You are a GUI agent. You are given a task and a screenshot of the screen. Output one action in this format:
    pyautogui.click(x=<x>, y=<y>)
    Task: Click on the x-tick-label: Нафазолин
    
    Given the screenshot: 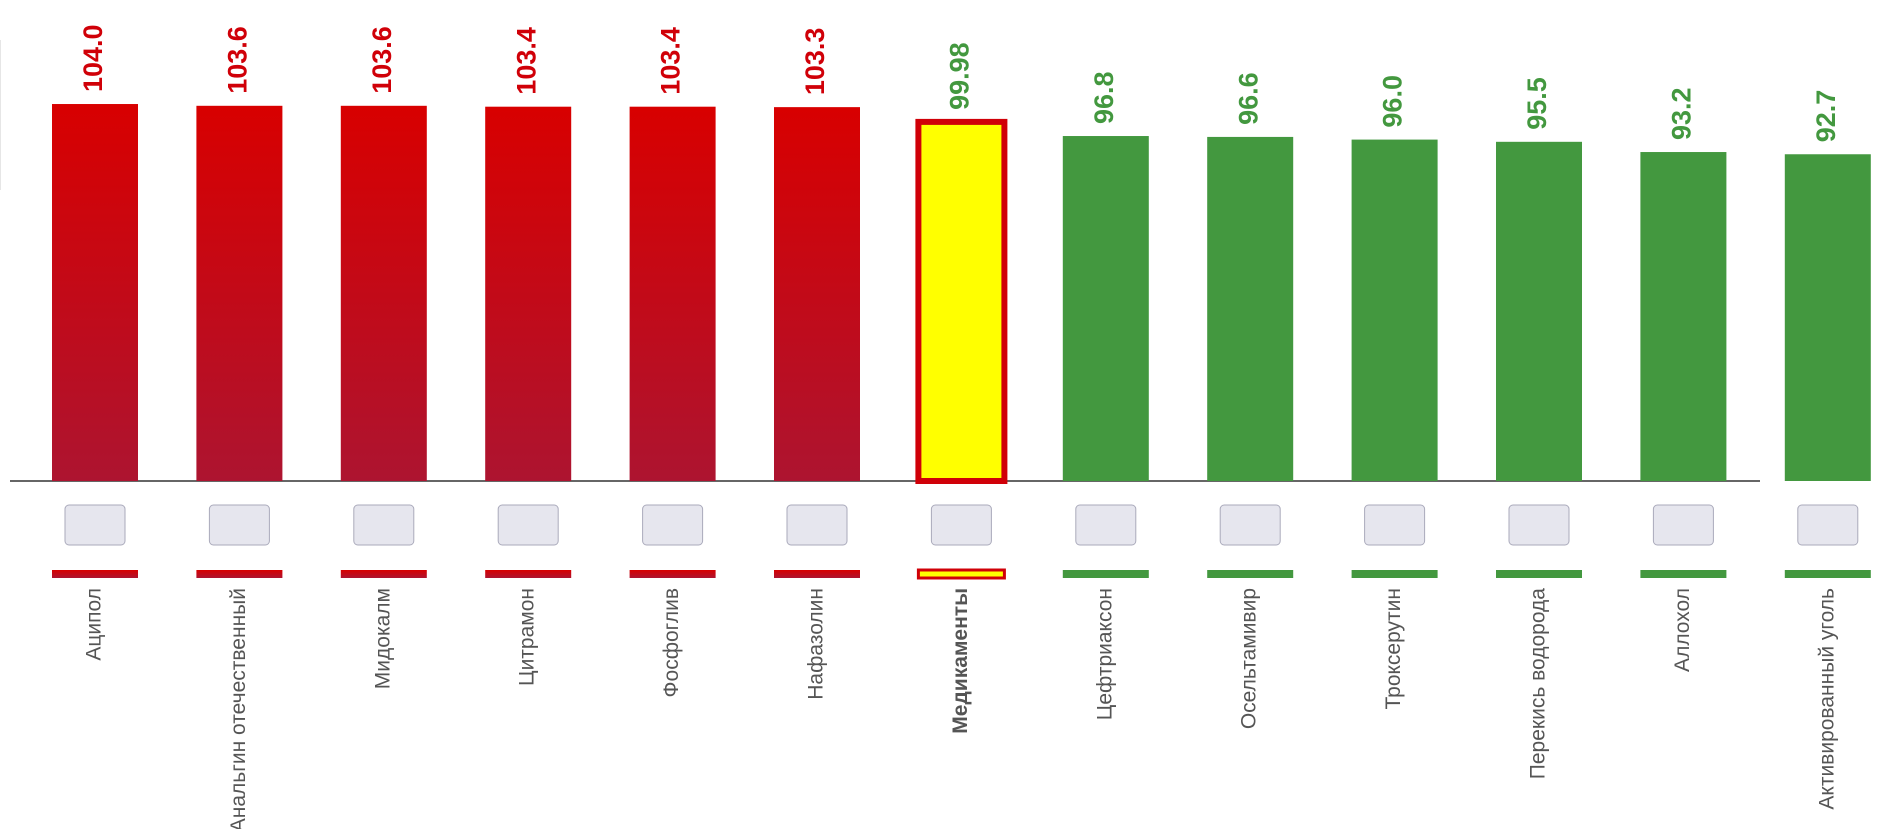 What is the action you would take?
    pyautogui.click(x=816, y=644)
    